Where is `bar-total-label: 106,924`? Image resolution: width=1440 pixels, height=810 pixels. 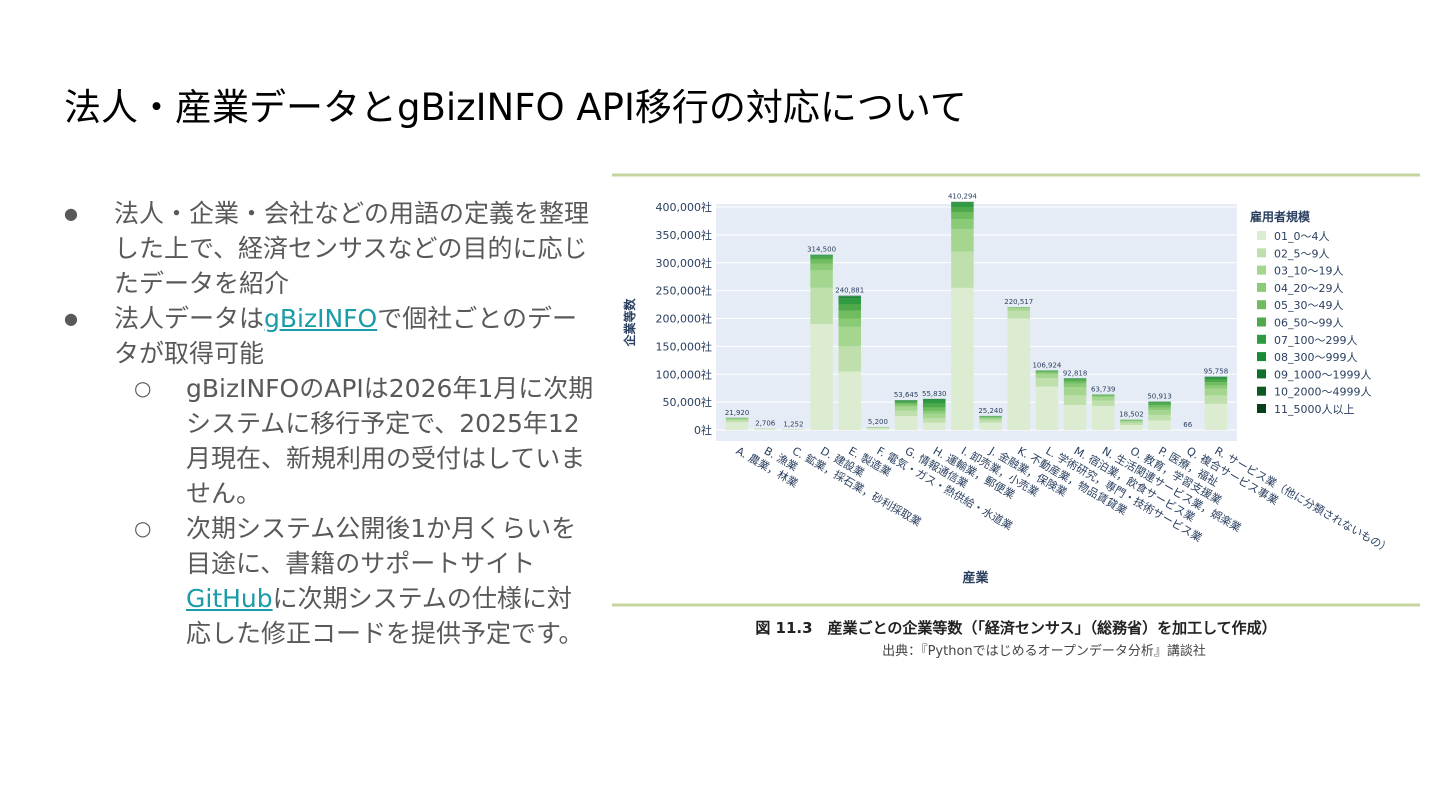 bar-total-label: 106,924 is located at coordinates (1046, 365).